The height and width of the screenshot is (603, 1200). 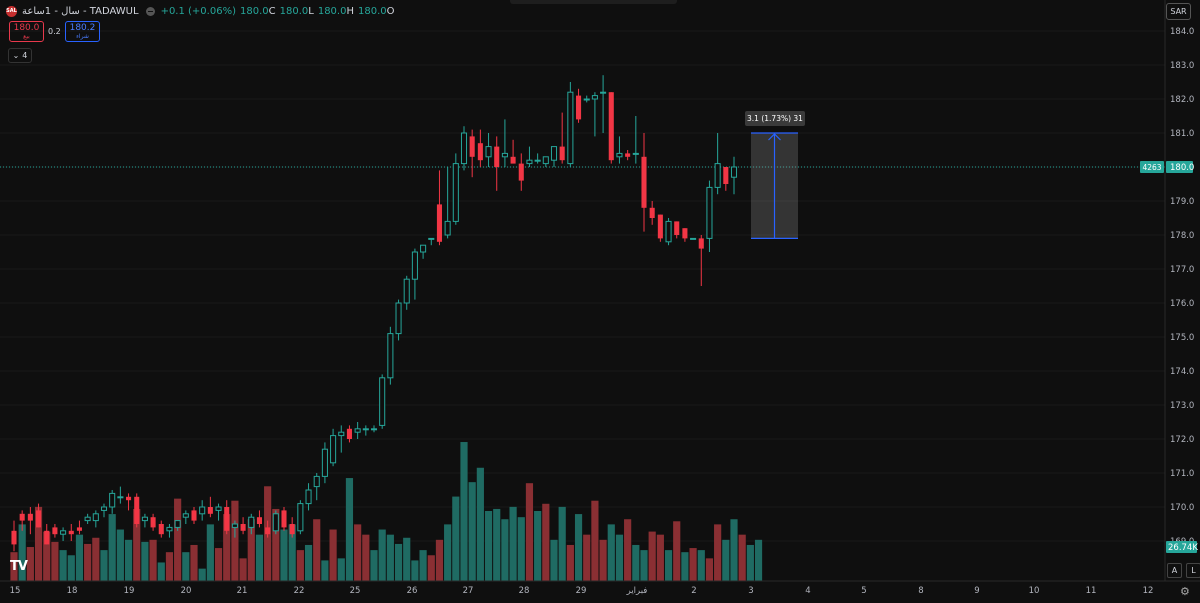 What do you see at coordinates (1193, 570) in the screenshot?
I see `log-scale-button: L` at bounding box center [1193, 570].